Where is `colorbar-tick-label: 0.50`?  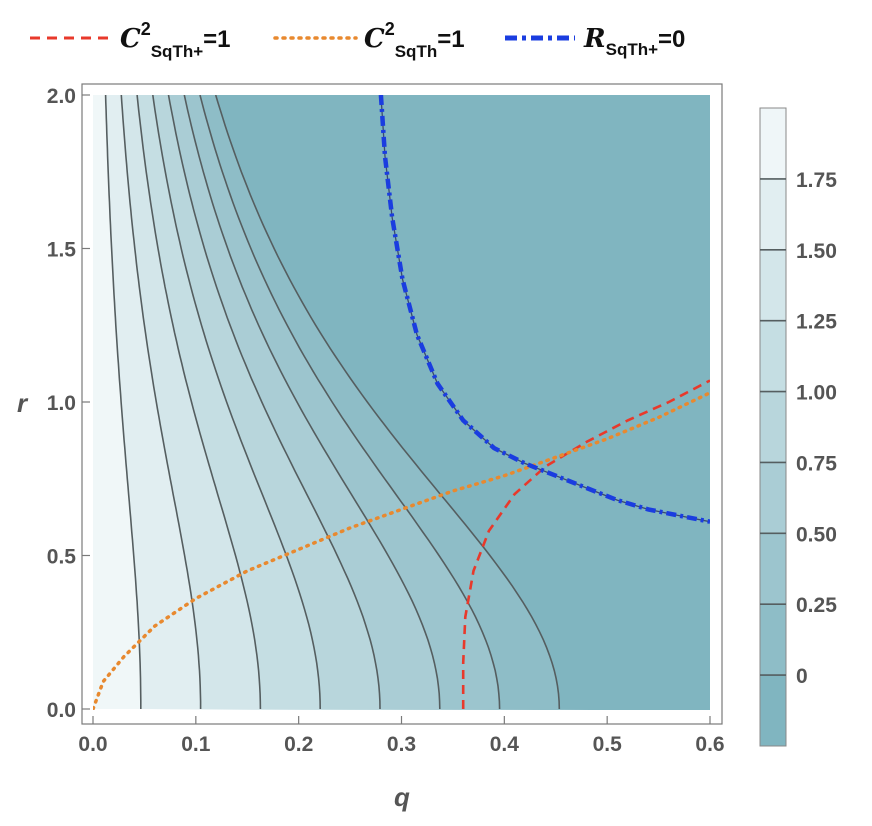
colorbar-tick-label: 0.50 is located at coordinates (816, 534).